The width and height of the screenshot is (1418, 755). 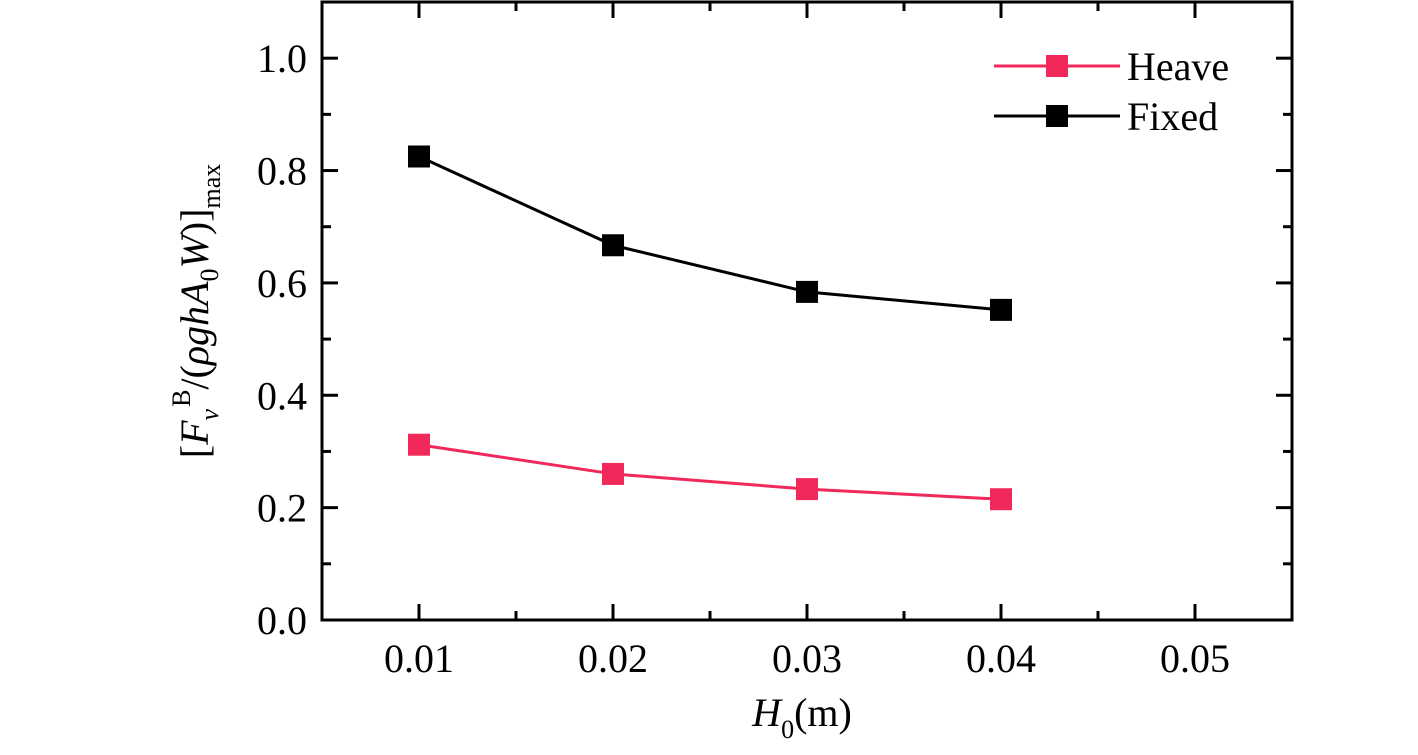 What do you see at coordinates (710, 472) in the screenshot?
I see `heave-line` at bounding box center [710, 472].